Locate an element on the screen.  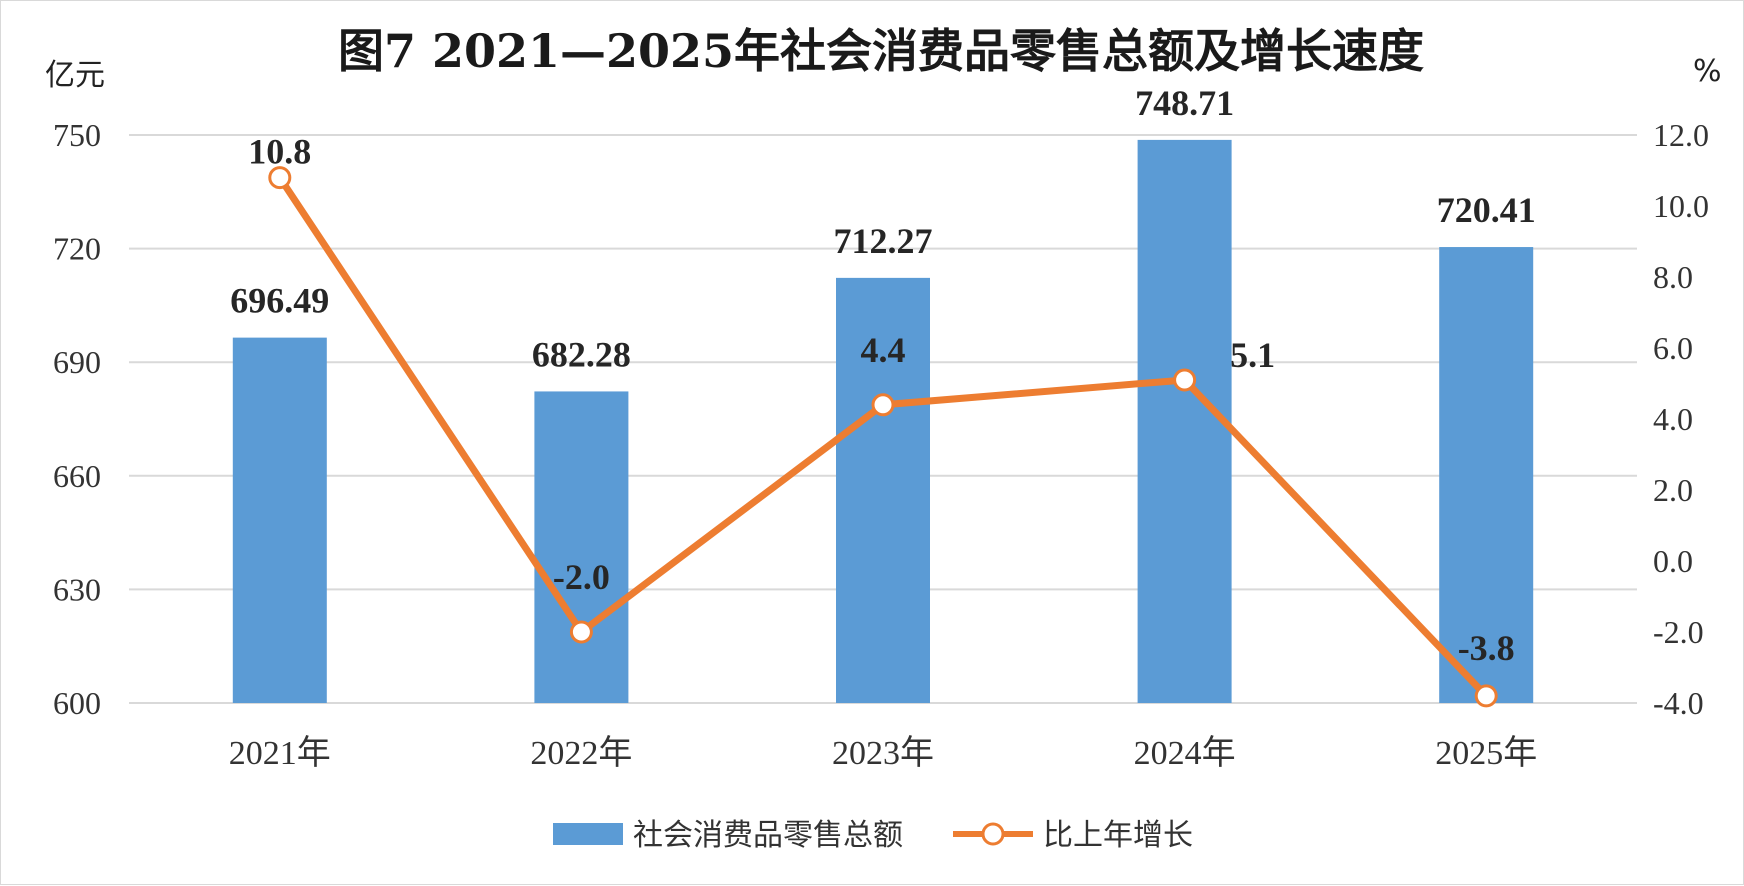
line-value-label: 4.4 is located at coordinates (883, 350).